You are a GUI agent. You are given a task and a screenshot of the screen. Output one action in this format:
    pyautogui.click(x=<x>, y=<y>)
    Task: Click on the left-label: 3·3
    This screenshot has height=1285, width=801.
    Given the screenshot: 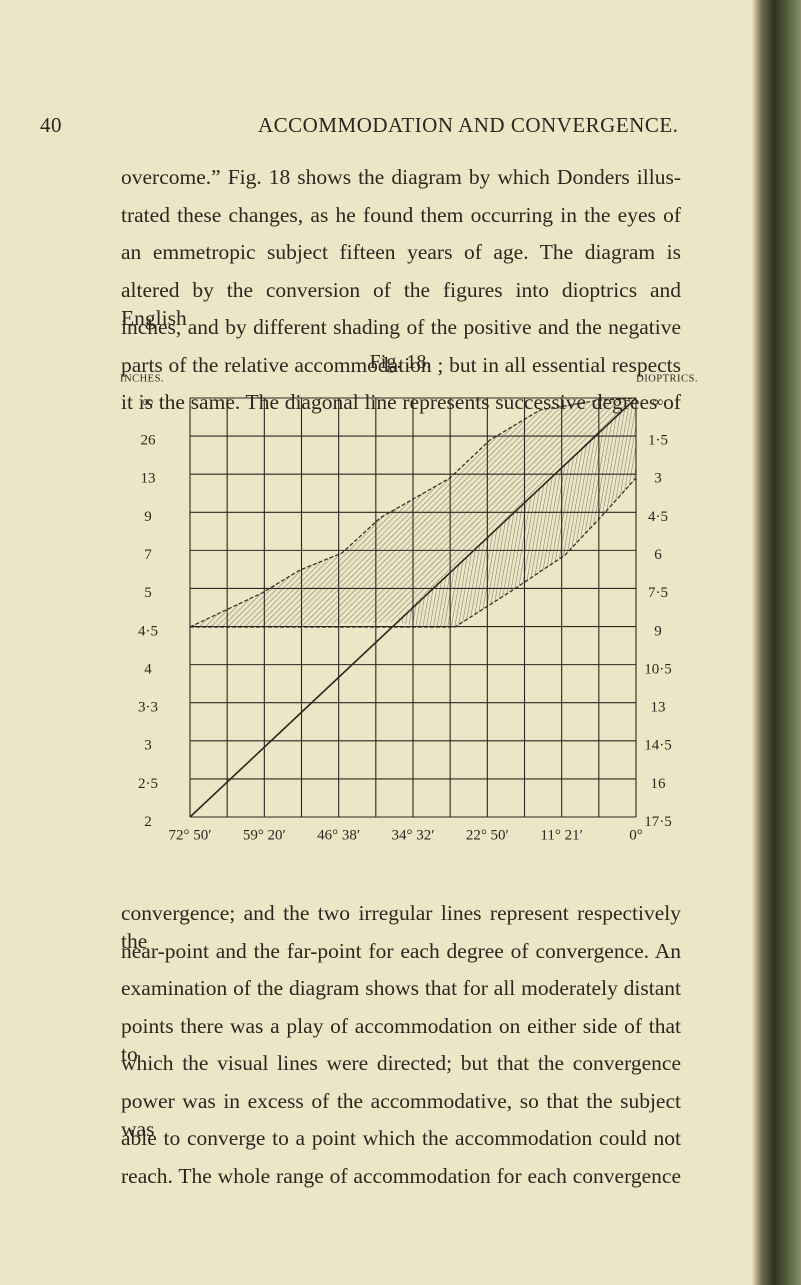 What is the action you would take?
    pyautogui.click(x=148, y=708)
    